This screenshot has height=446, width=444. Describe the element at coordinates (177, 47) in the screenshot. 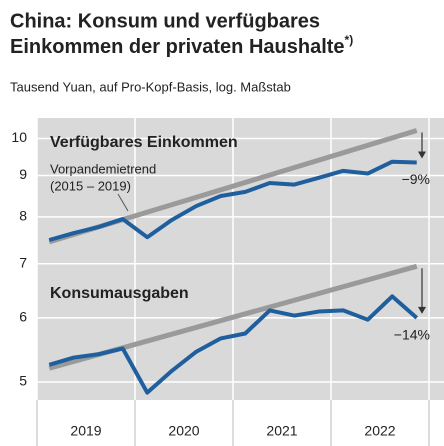

I see `chart-title: Einkommen der privaten Haushalte` at that location.